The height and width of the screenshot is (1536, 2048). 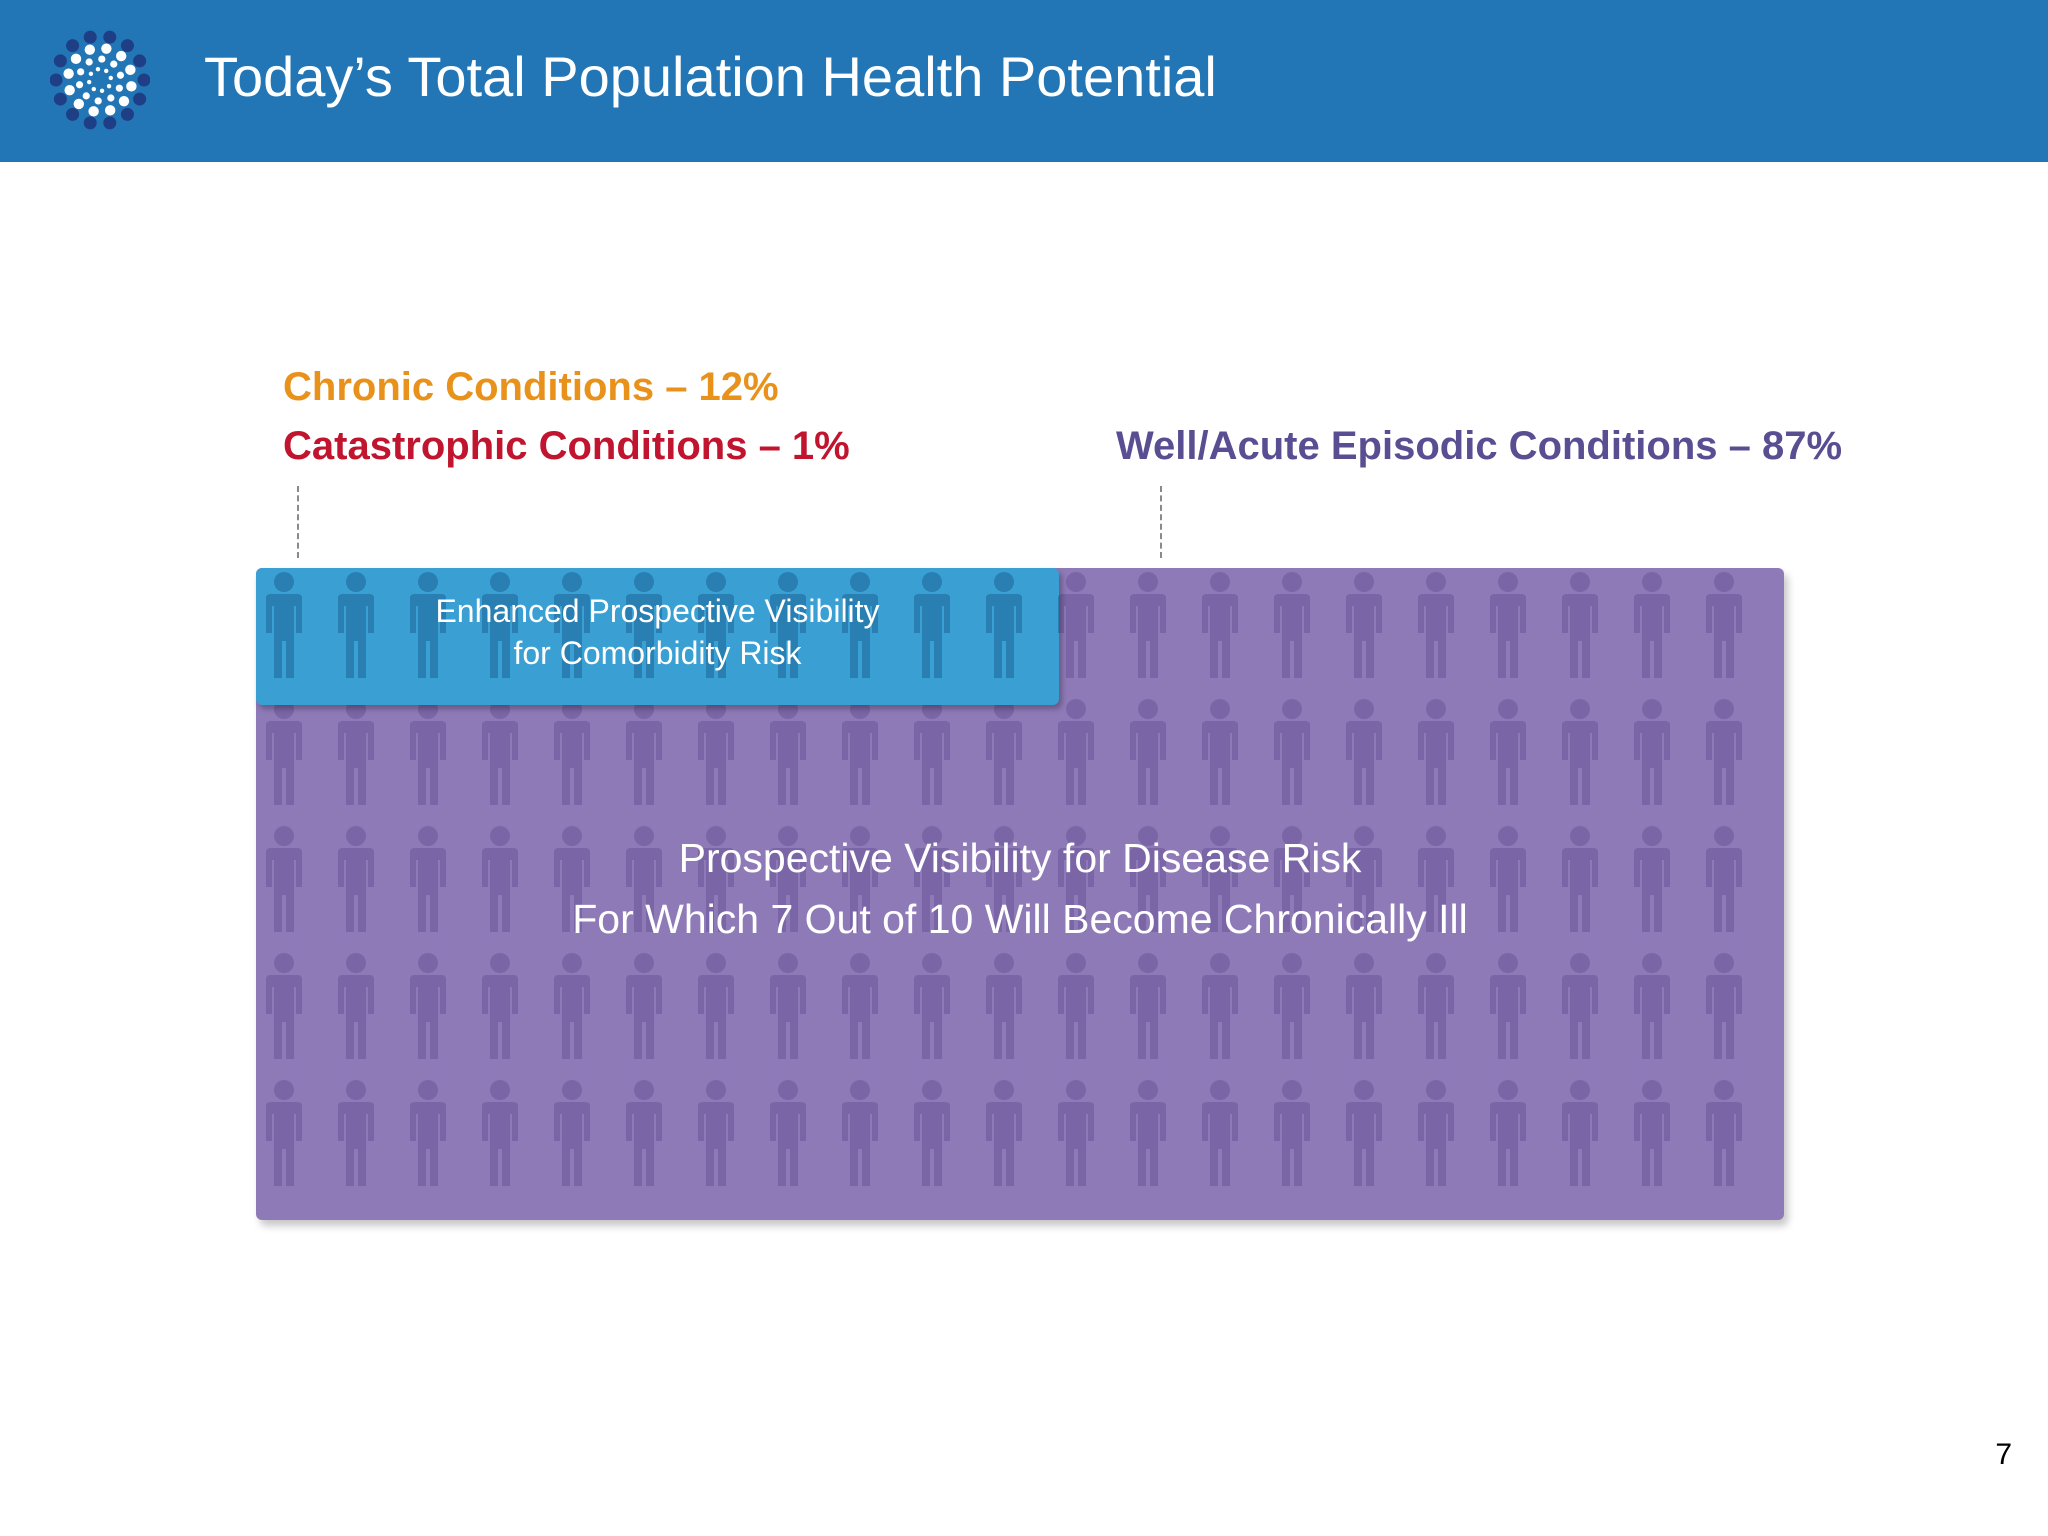 What do you see at coordinates (1020, 858) in the screenshot?
I see `disease-risk-line-1: Prospective Visibility for Disease Risk` at bounding box center [1020, 858].